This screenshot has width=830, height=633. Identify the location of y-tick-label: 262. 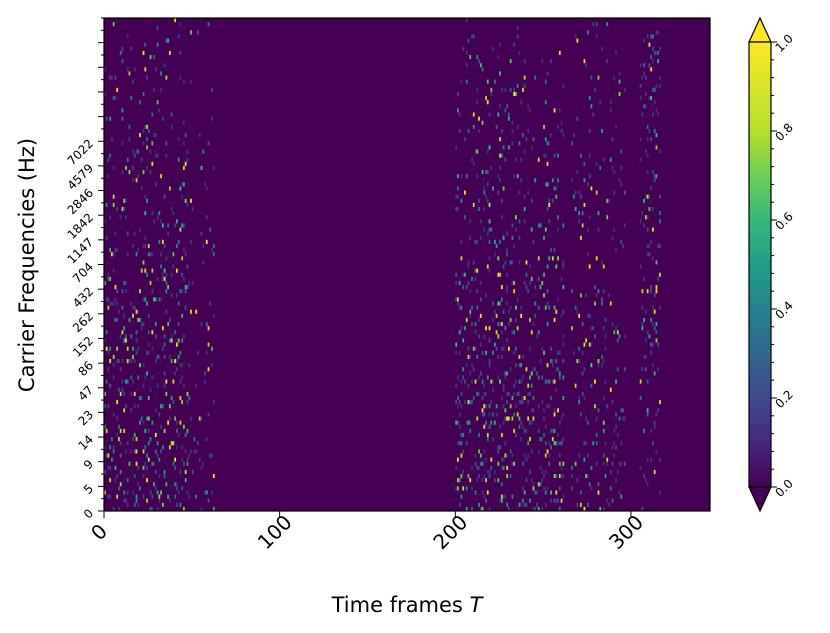
(83, 322).